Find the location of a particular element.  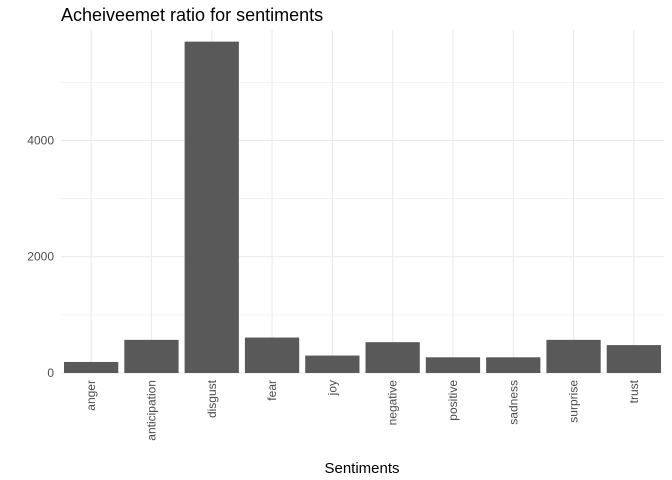

x-tick-label: positive is located at coordinates (453, 400).